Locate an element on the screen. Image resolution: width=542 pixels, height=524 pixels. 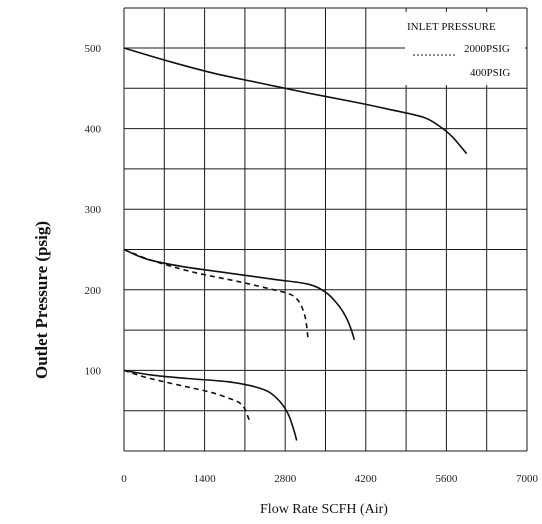
y-tick-label: 100 is located at coordinates (93, 371).